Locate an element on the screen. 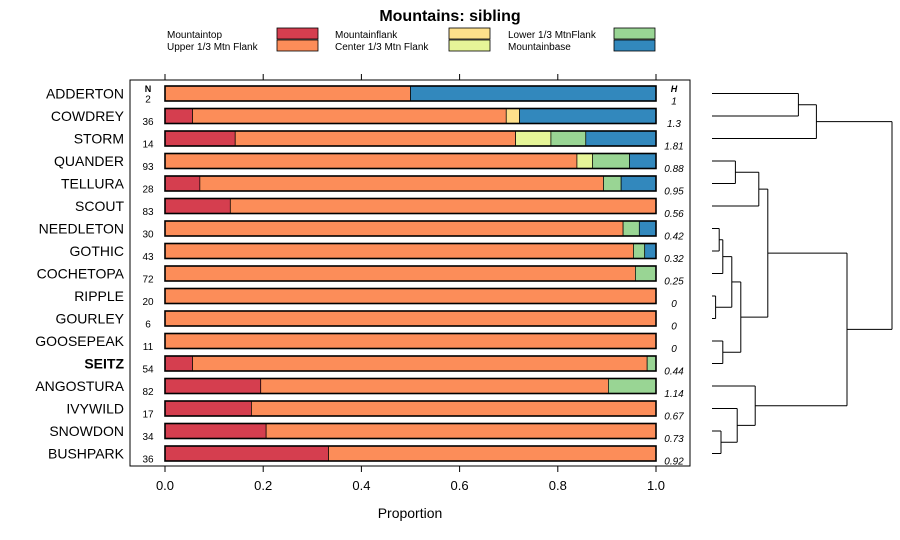 The height and width of the screenshot is (540, 900). category-label: SCOUT is located at coordinates (99, 206).